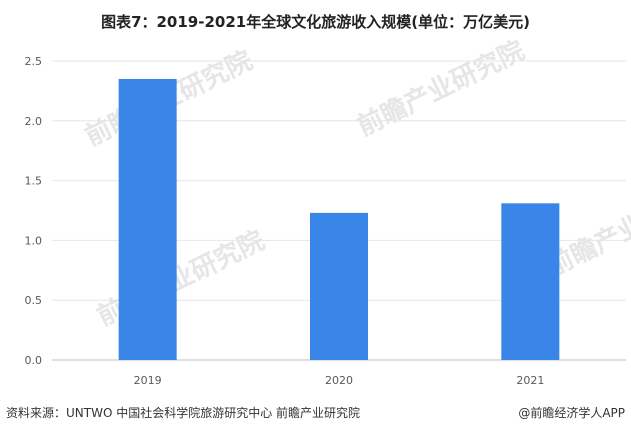 This screenshot has height=439, width=631. I want to click on x-tick-label: 2020, so click(339, 380).